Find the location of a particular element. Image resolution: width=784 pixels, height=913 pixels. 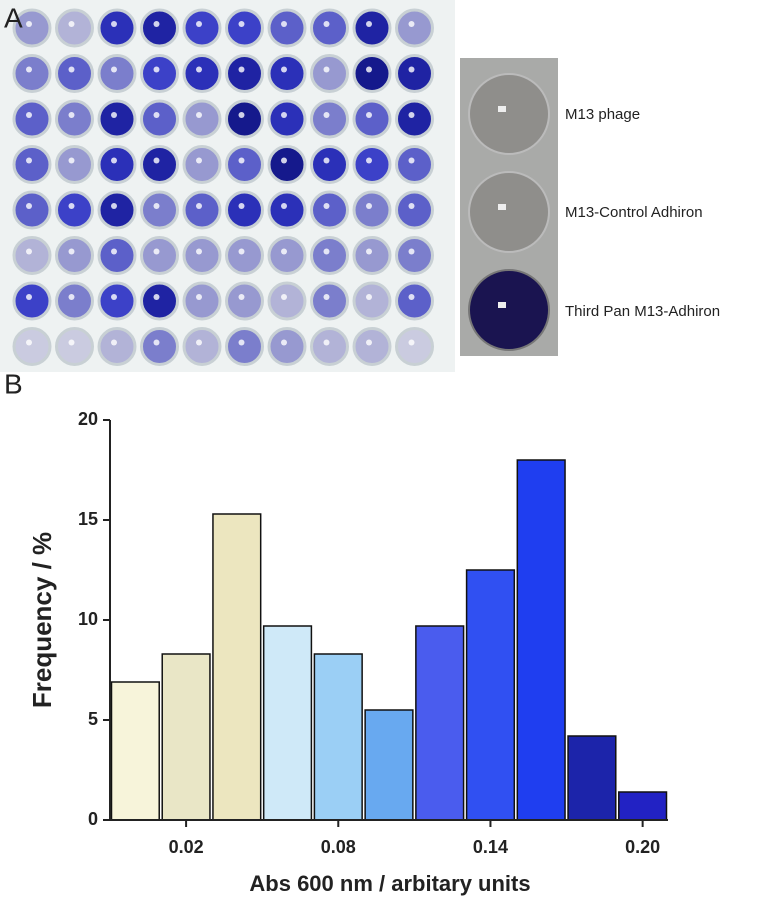

x-tick-label: 0.08 is located at coordinates (338, 847).